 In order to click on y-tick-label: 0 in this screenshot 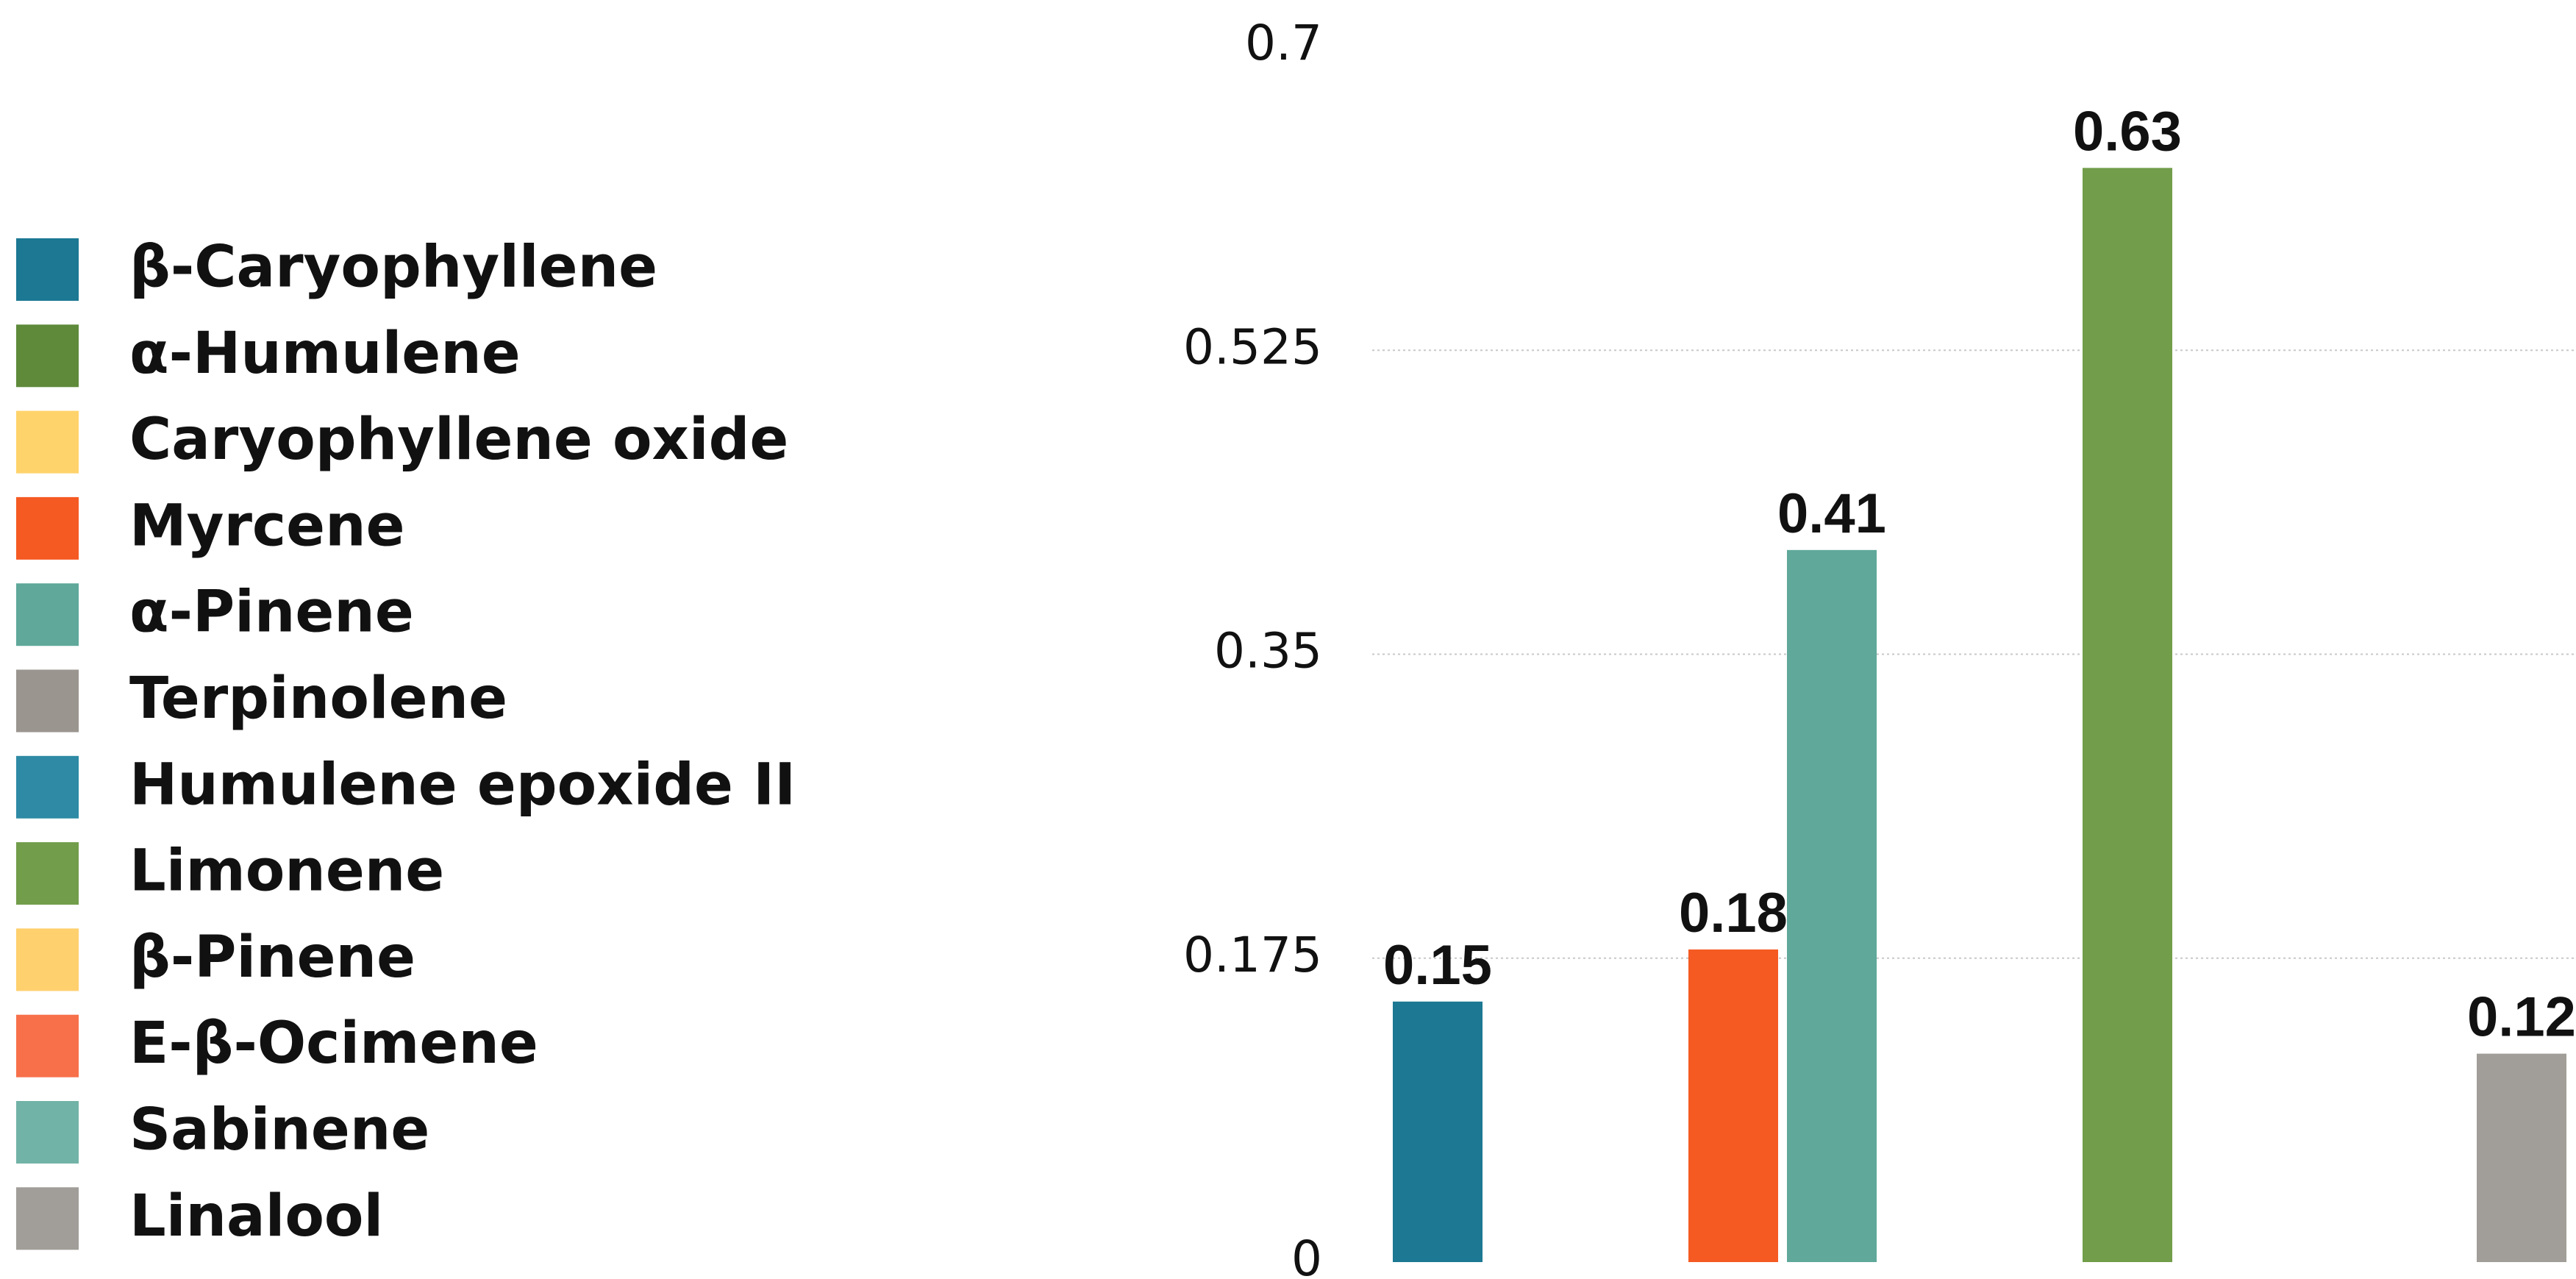, I will do `click(1306, 1254)`.